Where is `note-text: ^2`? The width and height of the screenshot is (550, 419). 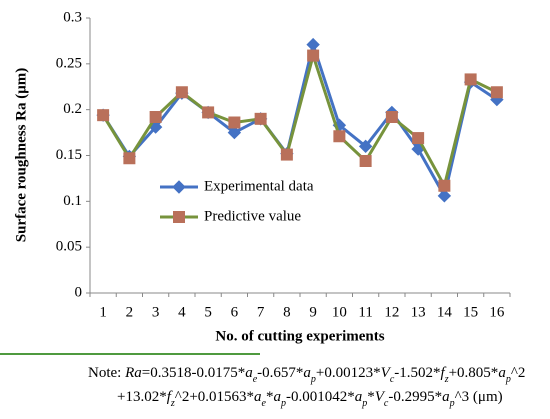
note-text: ^2 is located at coordinates (518, 373).